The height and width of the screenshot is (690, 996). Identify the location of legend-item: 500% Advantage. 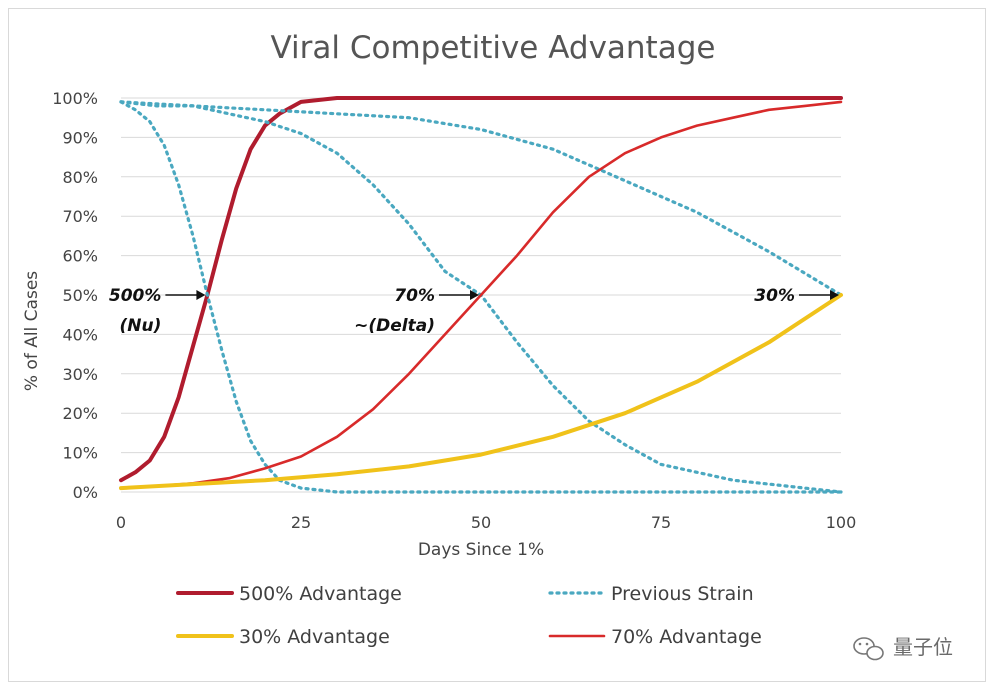
(289, 594).